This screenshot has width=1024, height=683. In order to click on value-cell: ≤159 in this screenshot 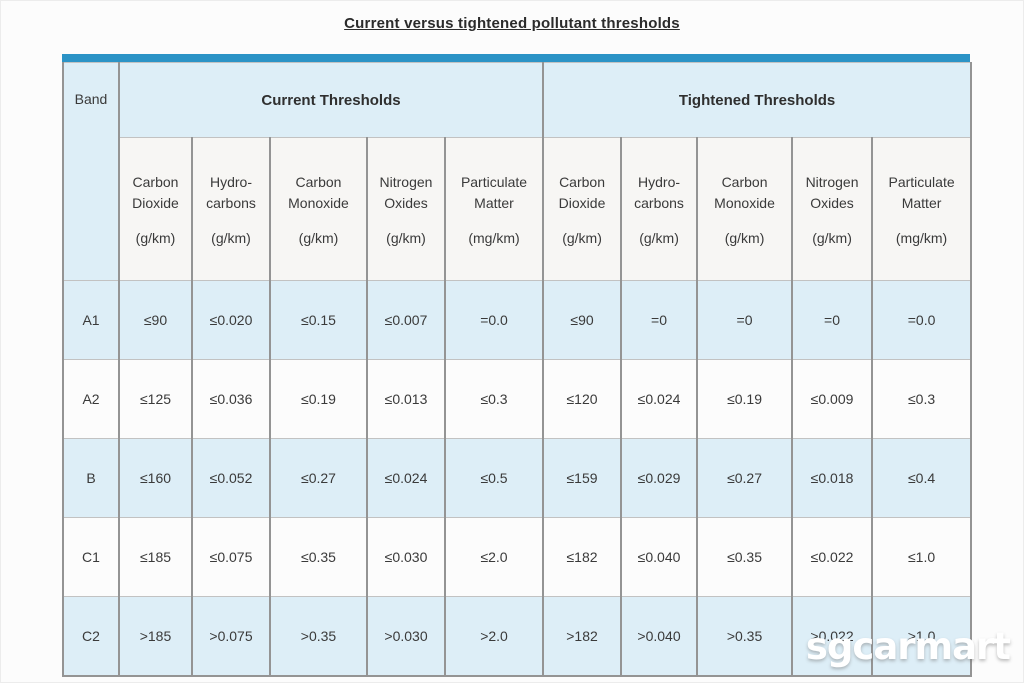, I will do `click(582, 478)`.